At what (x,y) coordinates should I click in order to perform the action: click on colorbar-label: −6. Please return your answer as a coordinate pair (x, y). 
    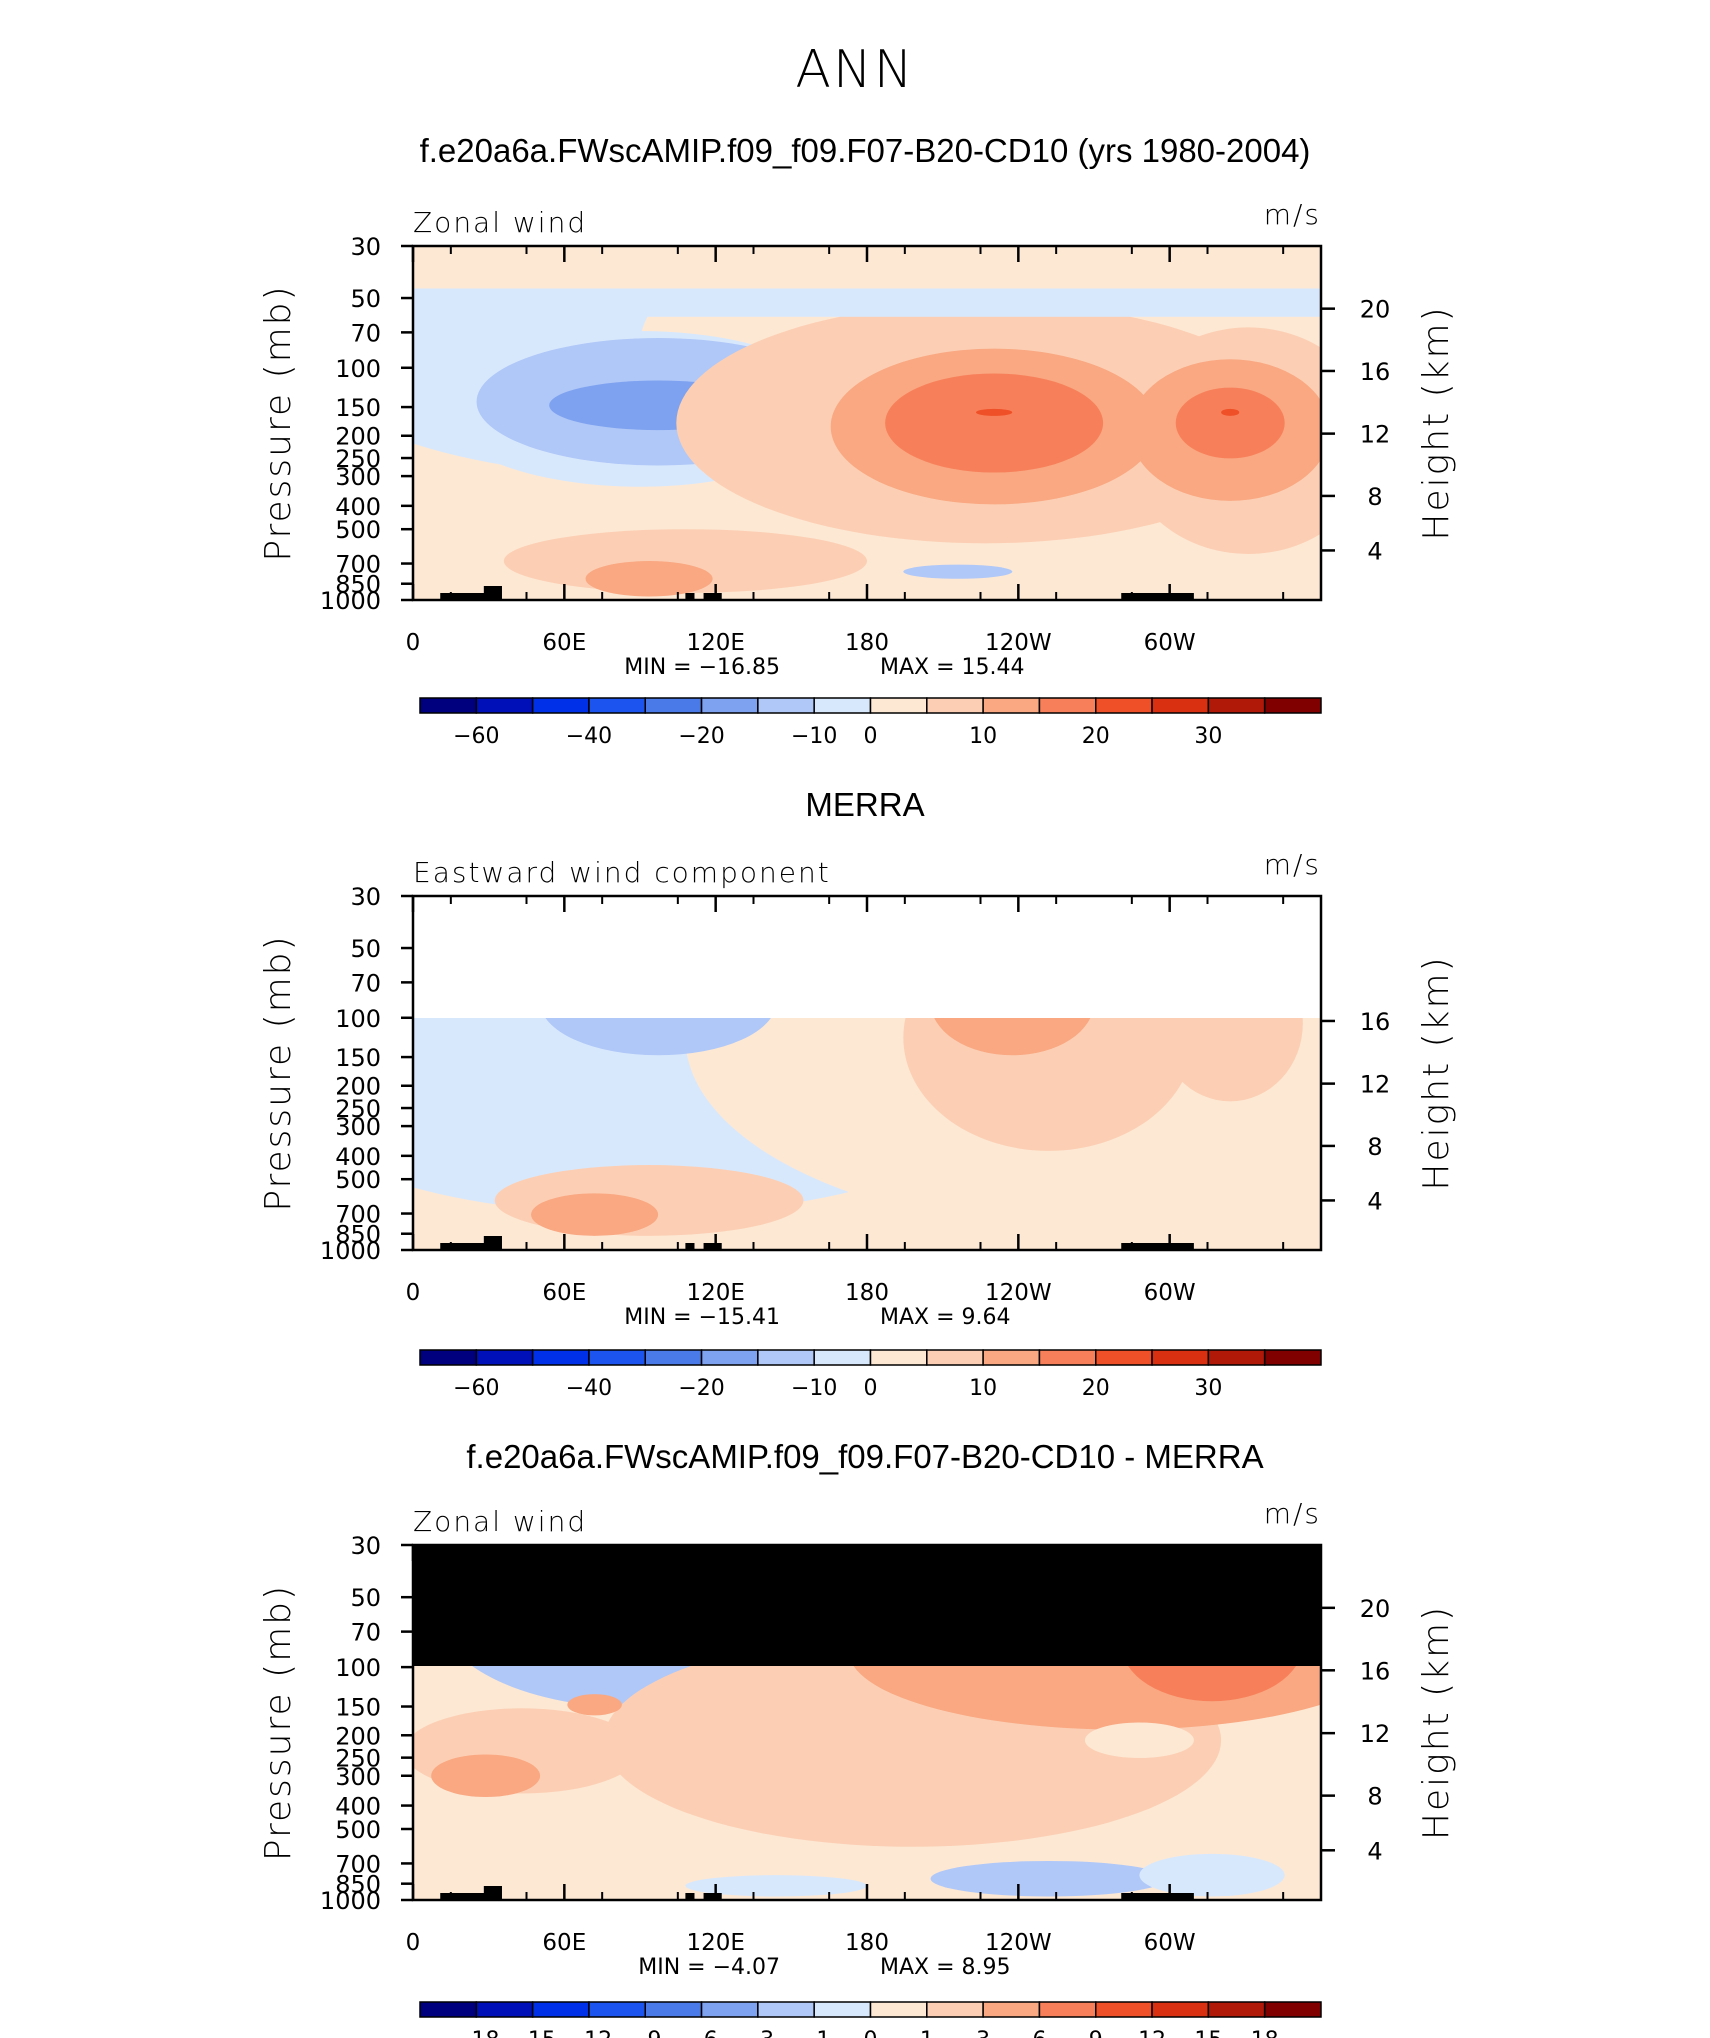
    Looking at the image, I should click on (701, 2033).